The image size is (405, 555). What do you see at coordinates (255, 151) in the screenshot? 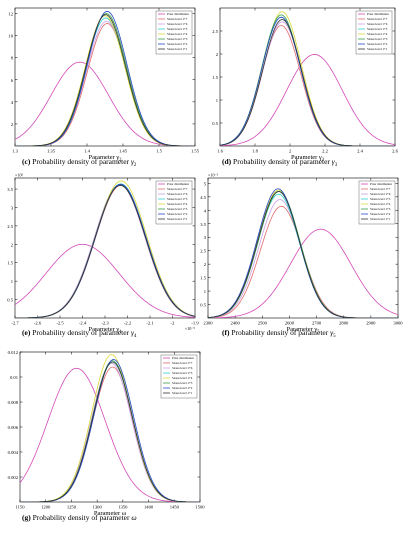
I see `x-tick-label: 1.8` at bounding box center [255, 151].